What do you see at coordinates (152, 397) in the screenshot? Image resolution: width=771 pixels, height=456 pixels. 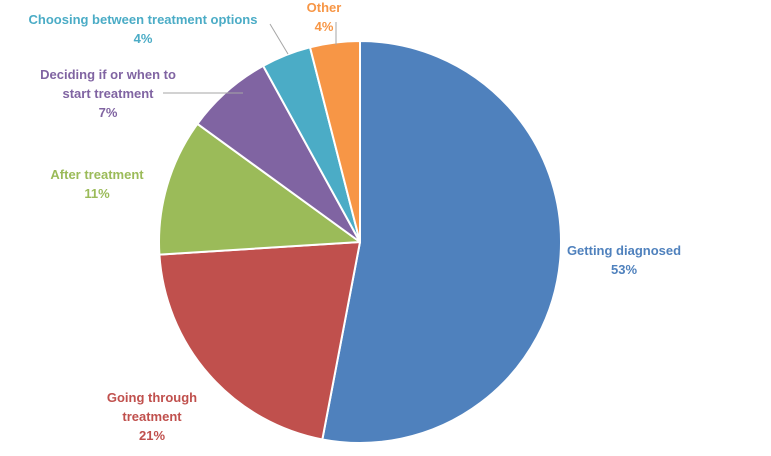 I see `slice-label-line: Going through` at bounding box center [152, 397].